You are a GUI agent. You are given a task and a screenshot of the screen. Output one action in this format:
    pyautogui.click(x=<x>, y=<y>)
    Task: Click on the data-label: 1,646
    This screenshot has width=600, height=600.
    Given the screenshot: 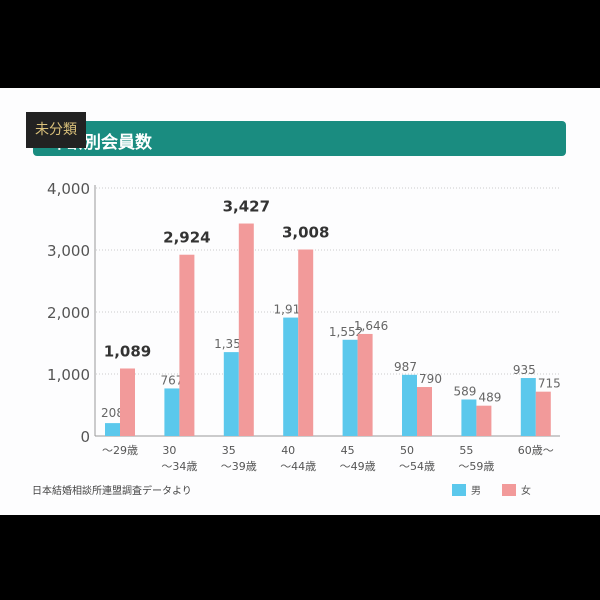 What is the action you would take?
    pyautogui.click(x=371, y=326)
    